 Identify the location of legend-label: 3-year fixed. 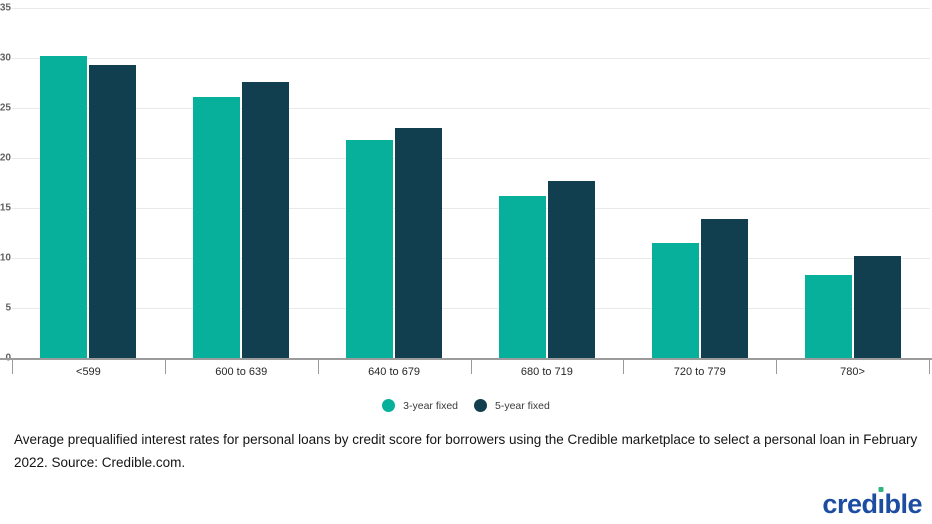
(430, 405).